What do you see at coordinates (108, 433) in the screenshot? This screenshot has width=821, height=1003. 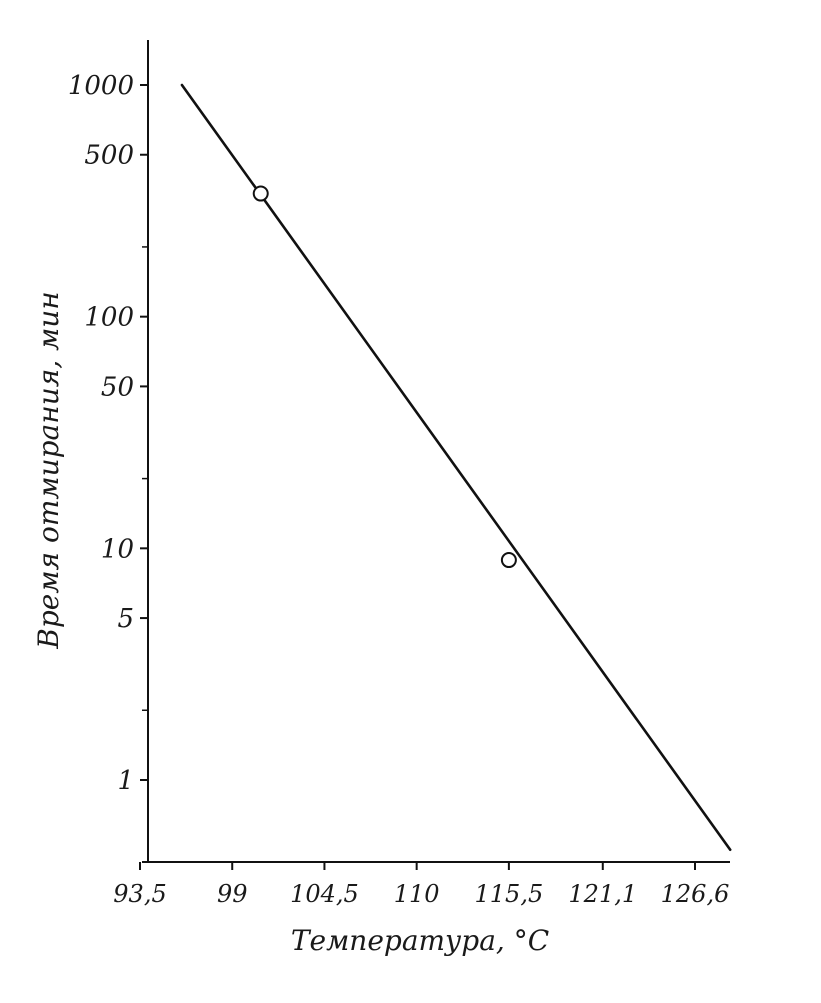 I see `y-axis-ticks: 1000 500 100 50 10 5 1` at bounding box center [108, 433].